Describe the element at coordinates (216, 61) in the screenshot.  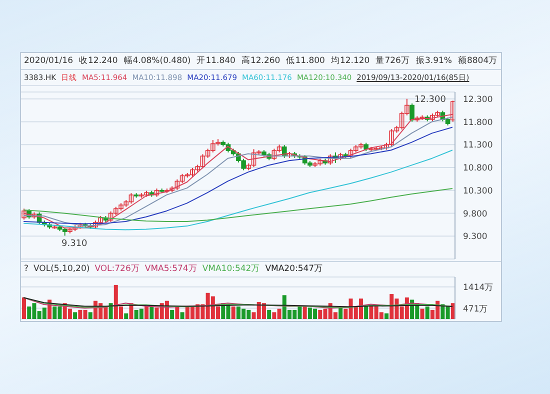
I see `text: 开11.840` at that location.